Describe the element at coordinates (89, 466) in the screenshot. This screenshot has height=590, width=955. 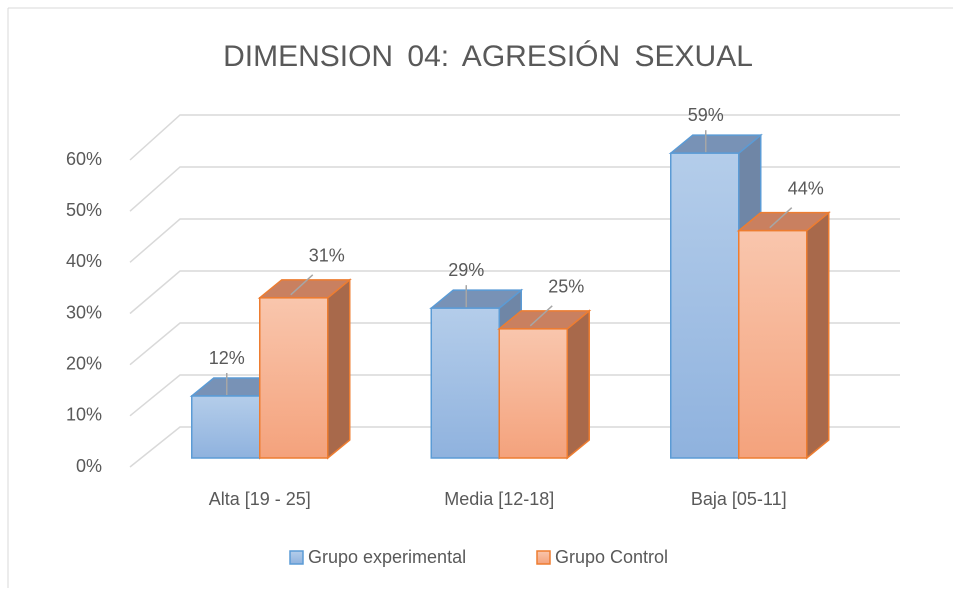
I see `y-tick-label: 0%` at that location.